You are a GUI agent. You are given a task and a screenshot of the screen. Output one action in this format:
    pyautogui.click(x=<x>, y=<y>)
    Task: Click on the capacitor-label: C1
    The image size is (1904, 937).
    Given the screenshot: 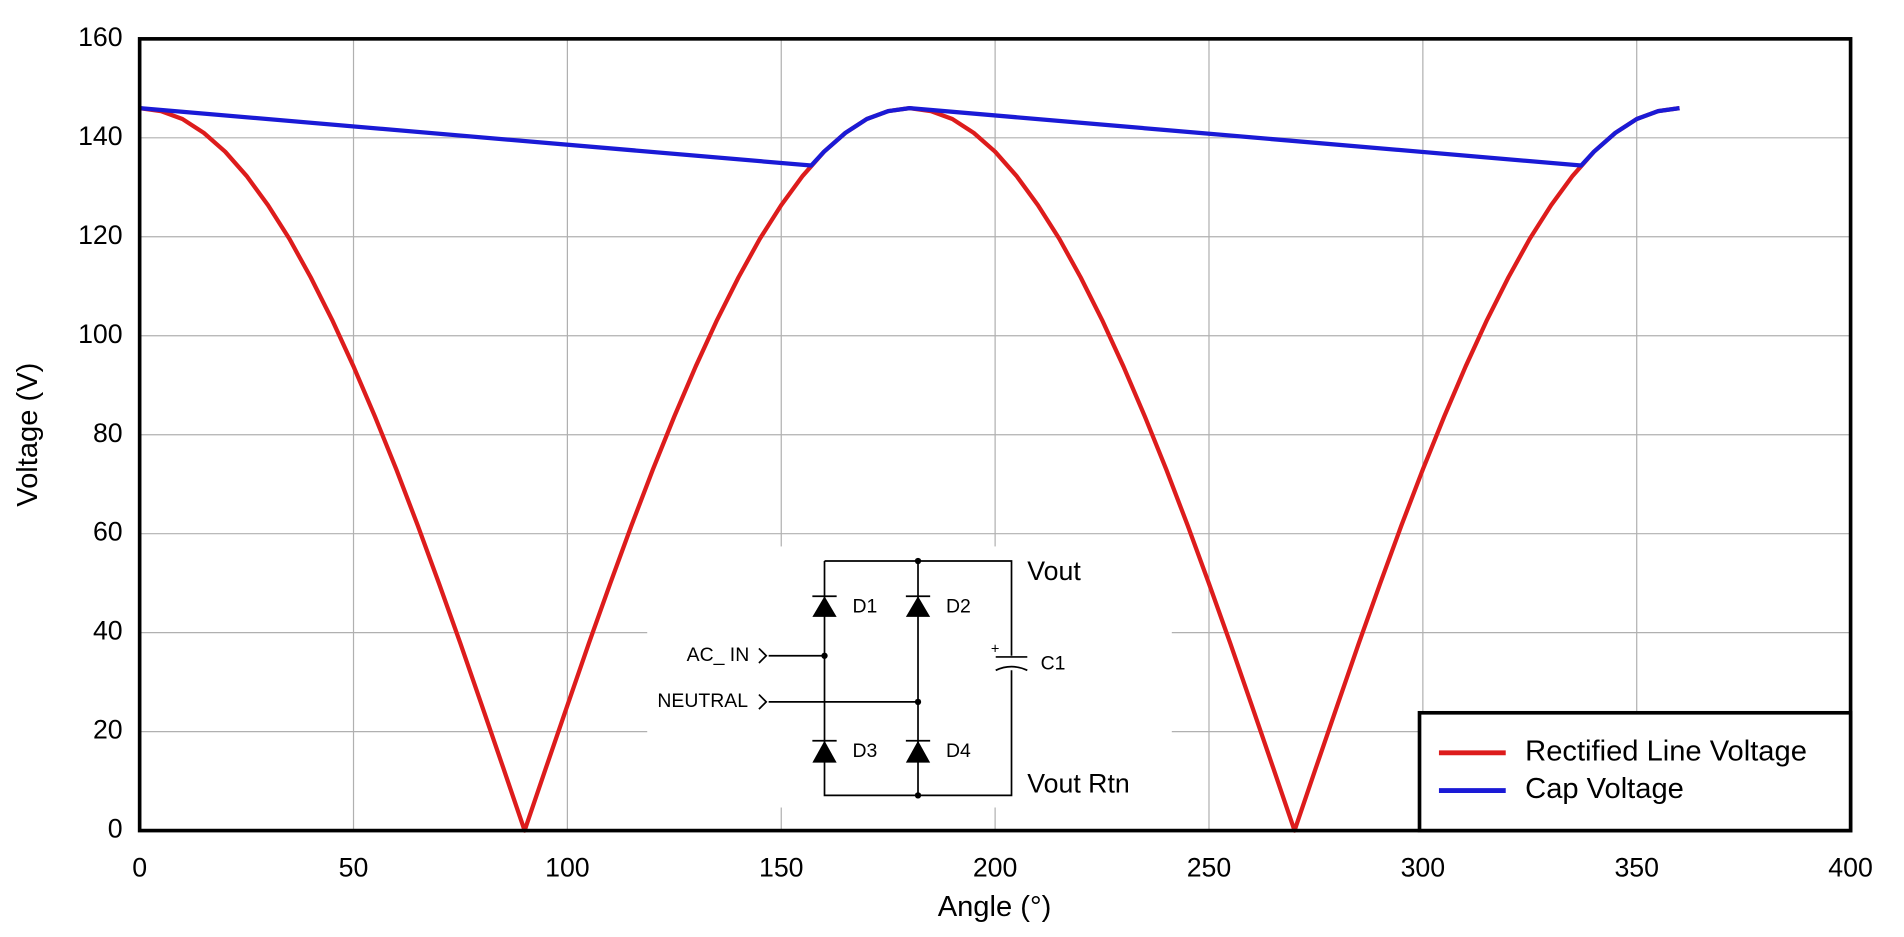 What is the action you would take?
    pyautogui.click(x=1053, y=663)
    